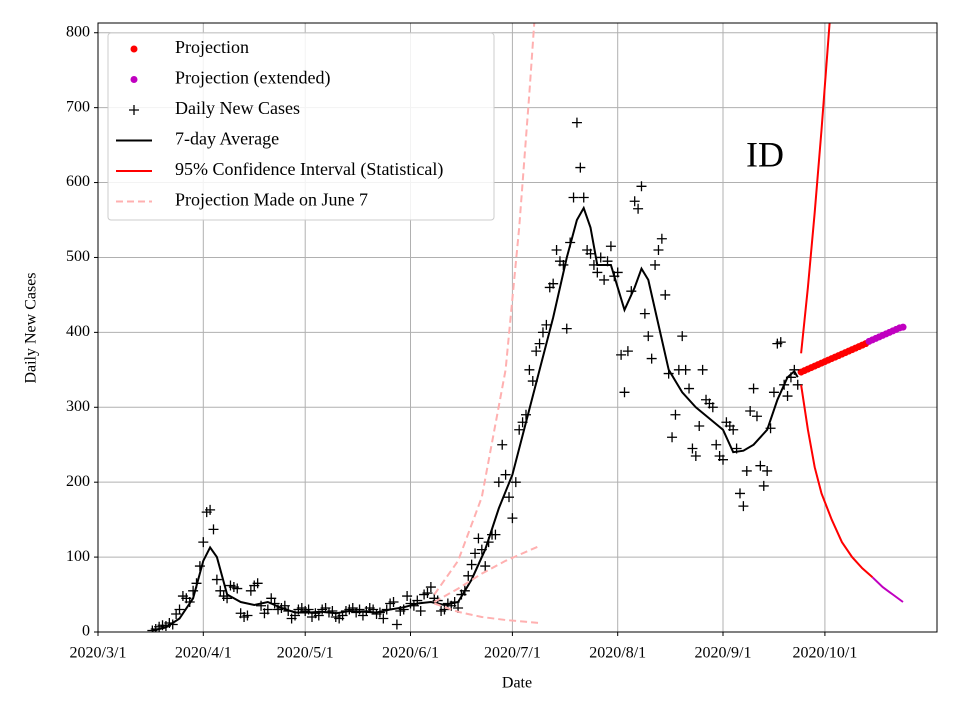 This screenshot has width=960, height=720. Describe the element at coordinates (765, 154) in the screenshot. I see `annotation: ID` at that location.